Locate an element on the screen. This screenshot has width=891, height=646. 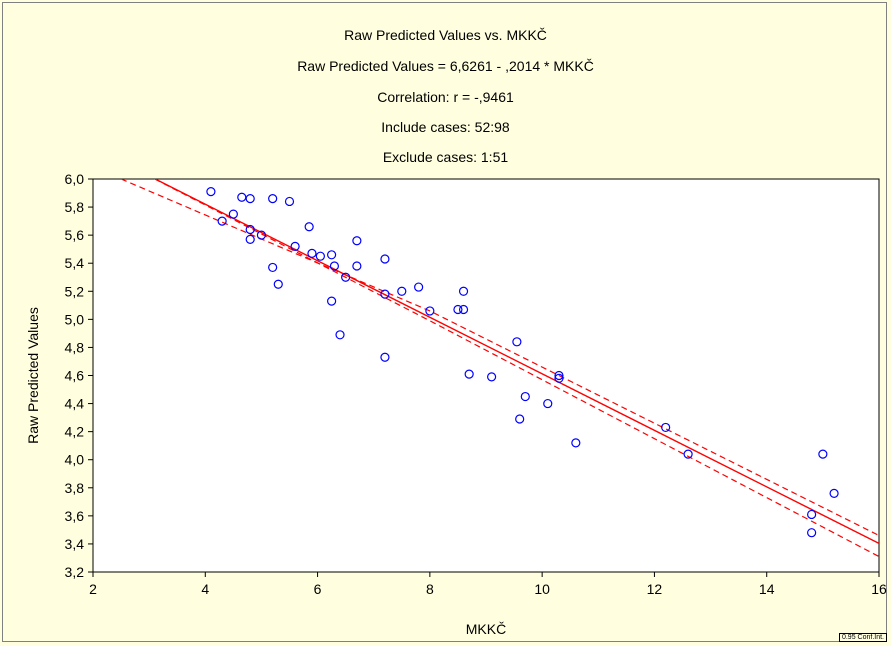
x-tick-label: 12 is located at coordinates (655, 589).